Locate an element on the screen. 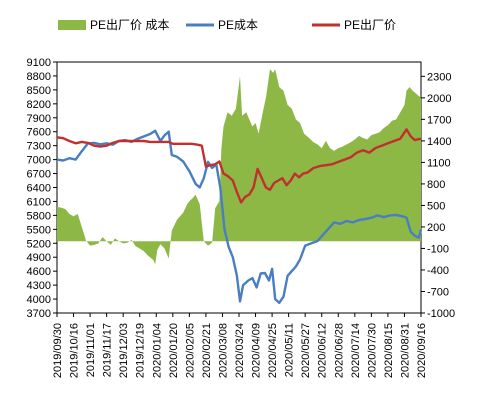 The height and width of the screenshot is (413, 480). legend-swatch-spread is located at coordinates (72, 25).